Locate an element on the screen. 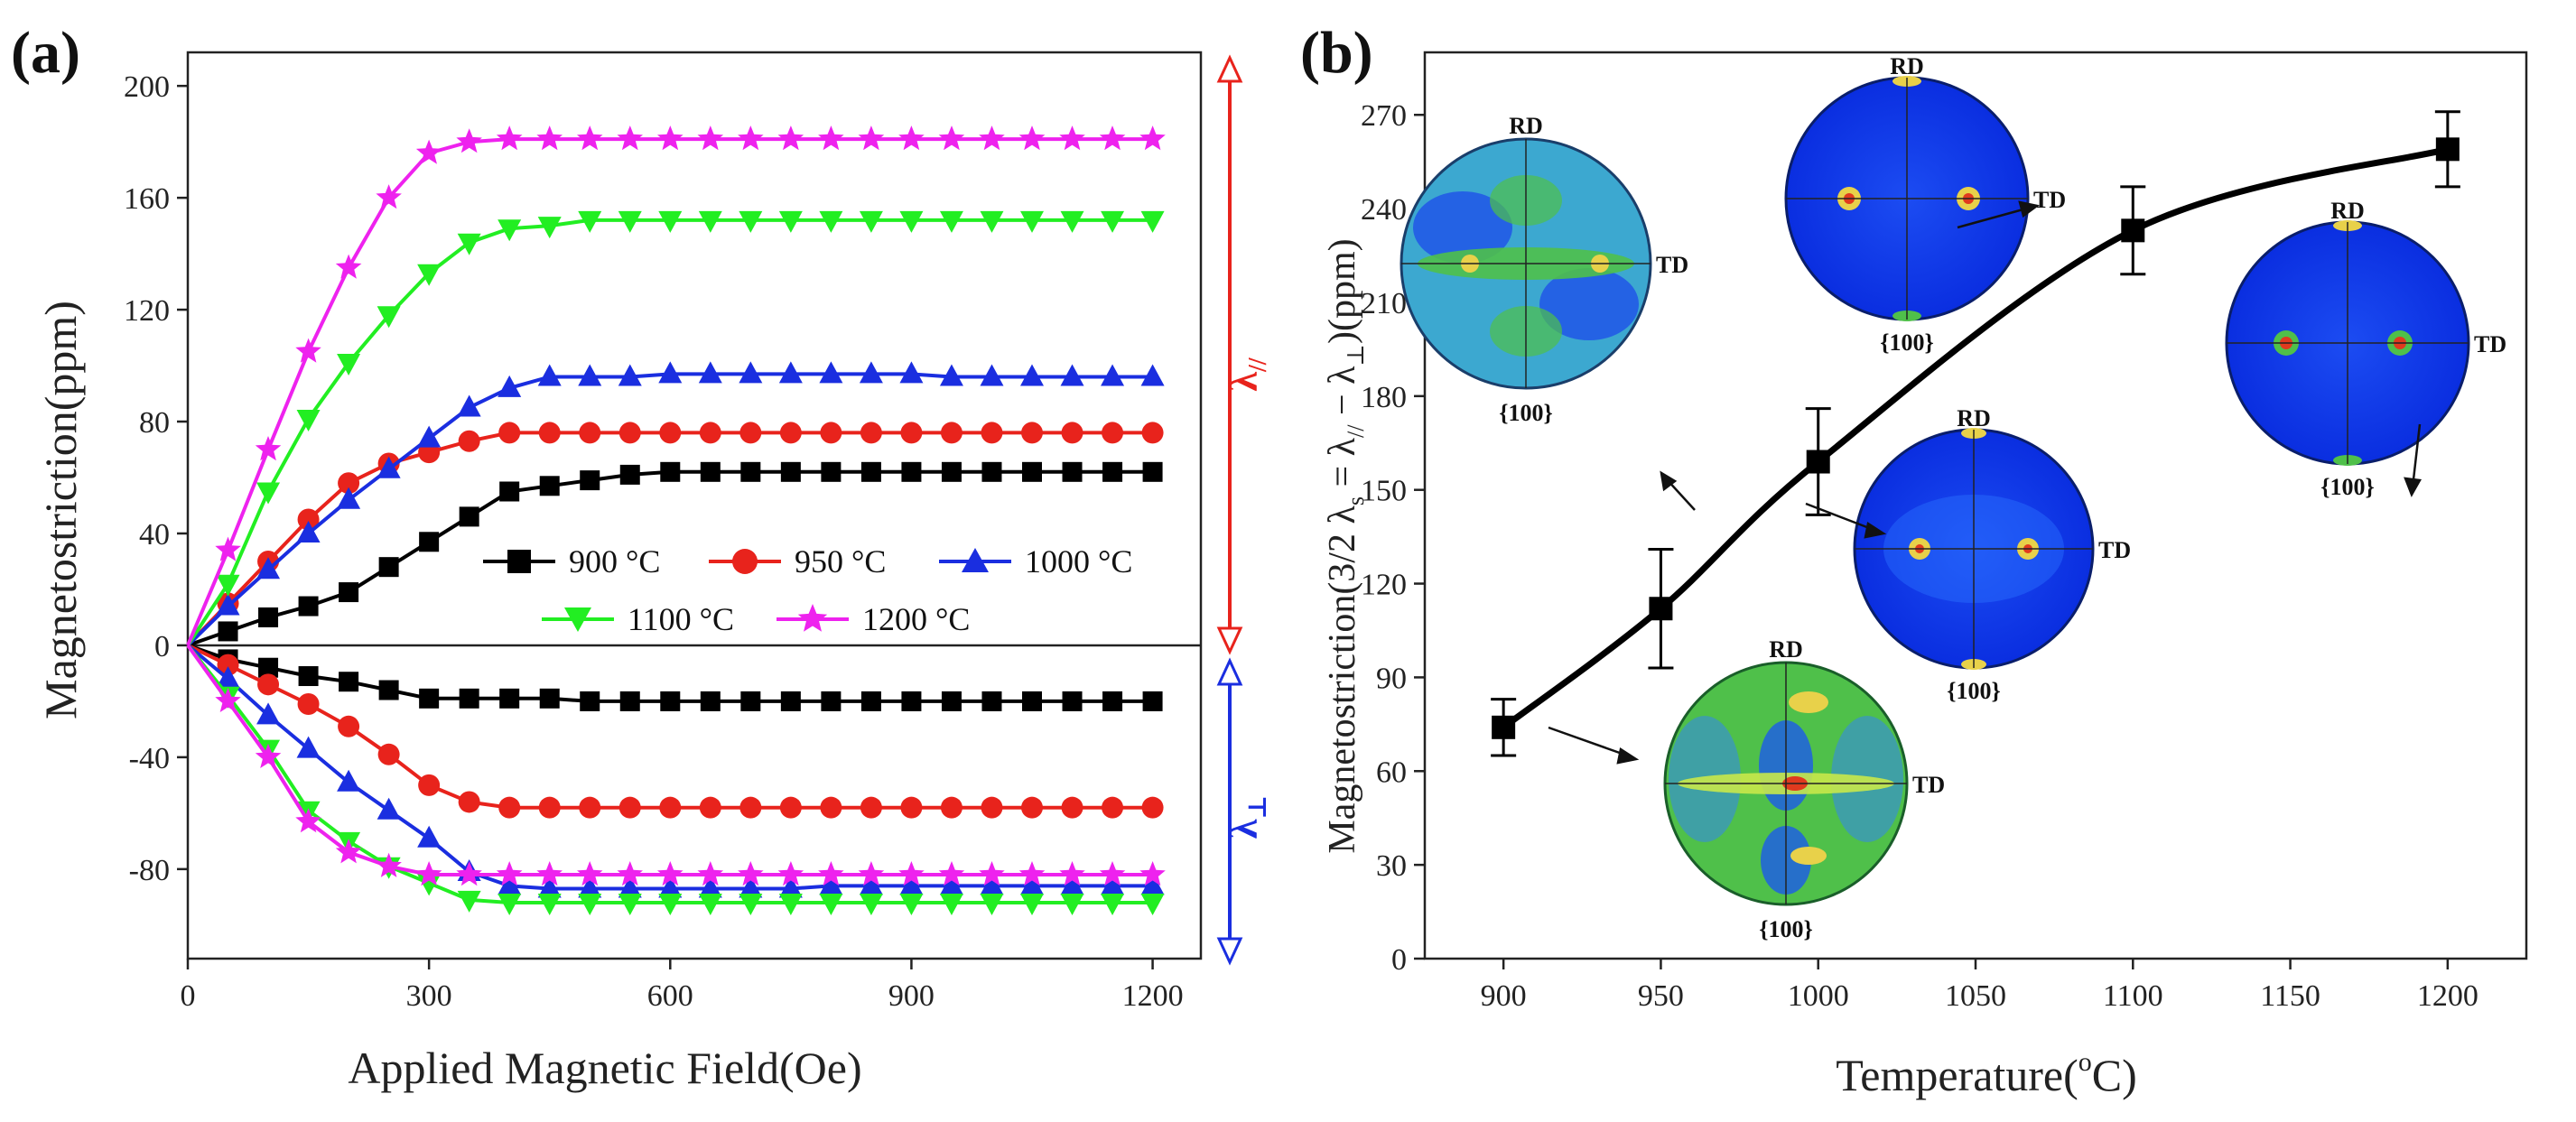  point-marker is located at coordinates (1661, 609).